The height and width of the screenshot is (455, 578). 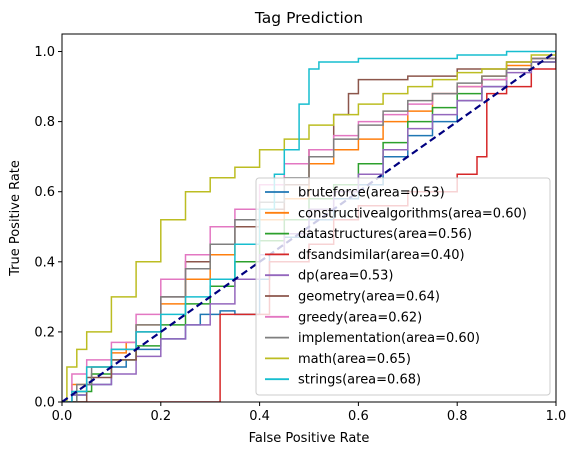 I want to click on y-tick-label: 0.2, so click(x=44, y=332).